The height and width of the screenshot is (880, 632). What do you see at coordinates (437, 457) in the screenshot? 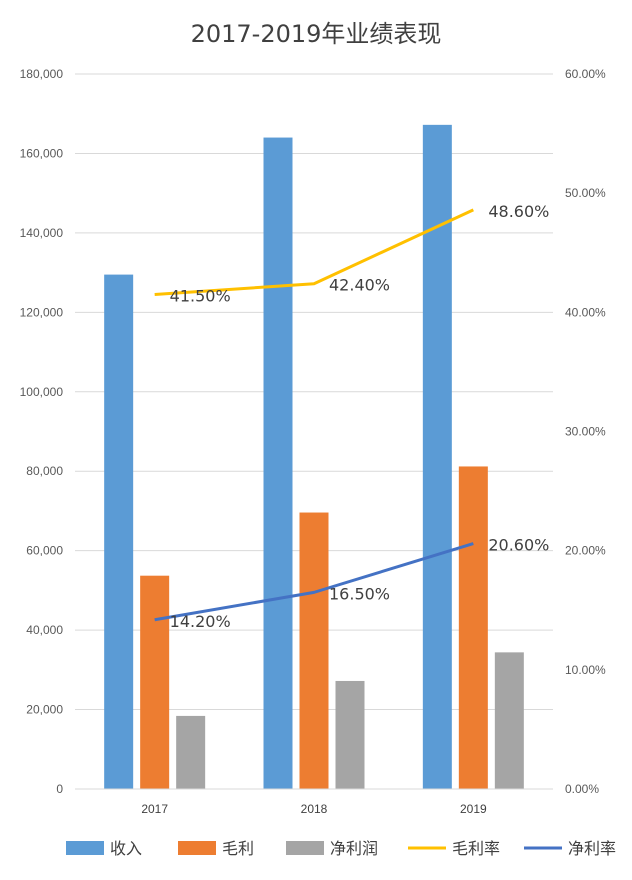
I see `bar-收入-2019` at bounding box center [437, 457].